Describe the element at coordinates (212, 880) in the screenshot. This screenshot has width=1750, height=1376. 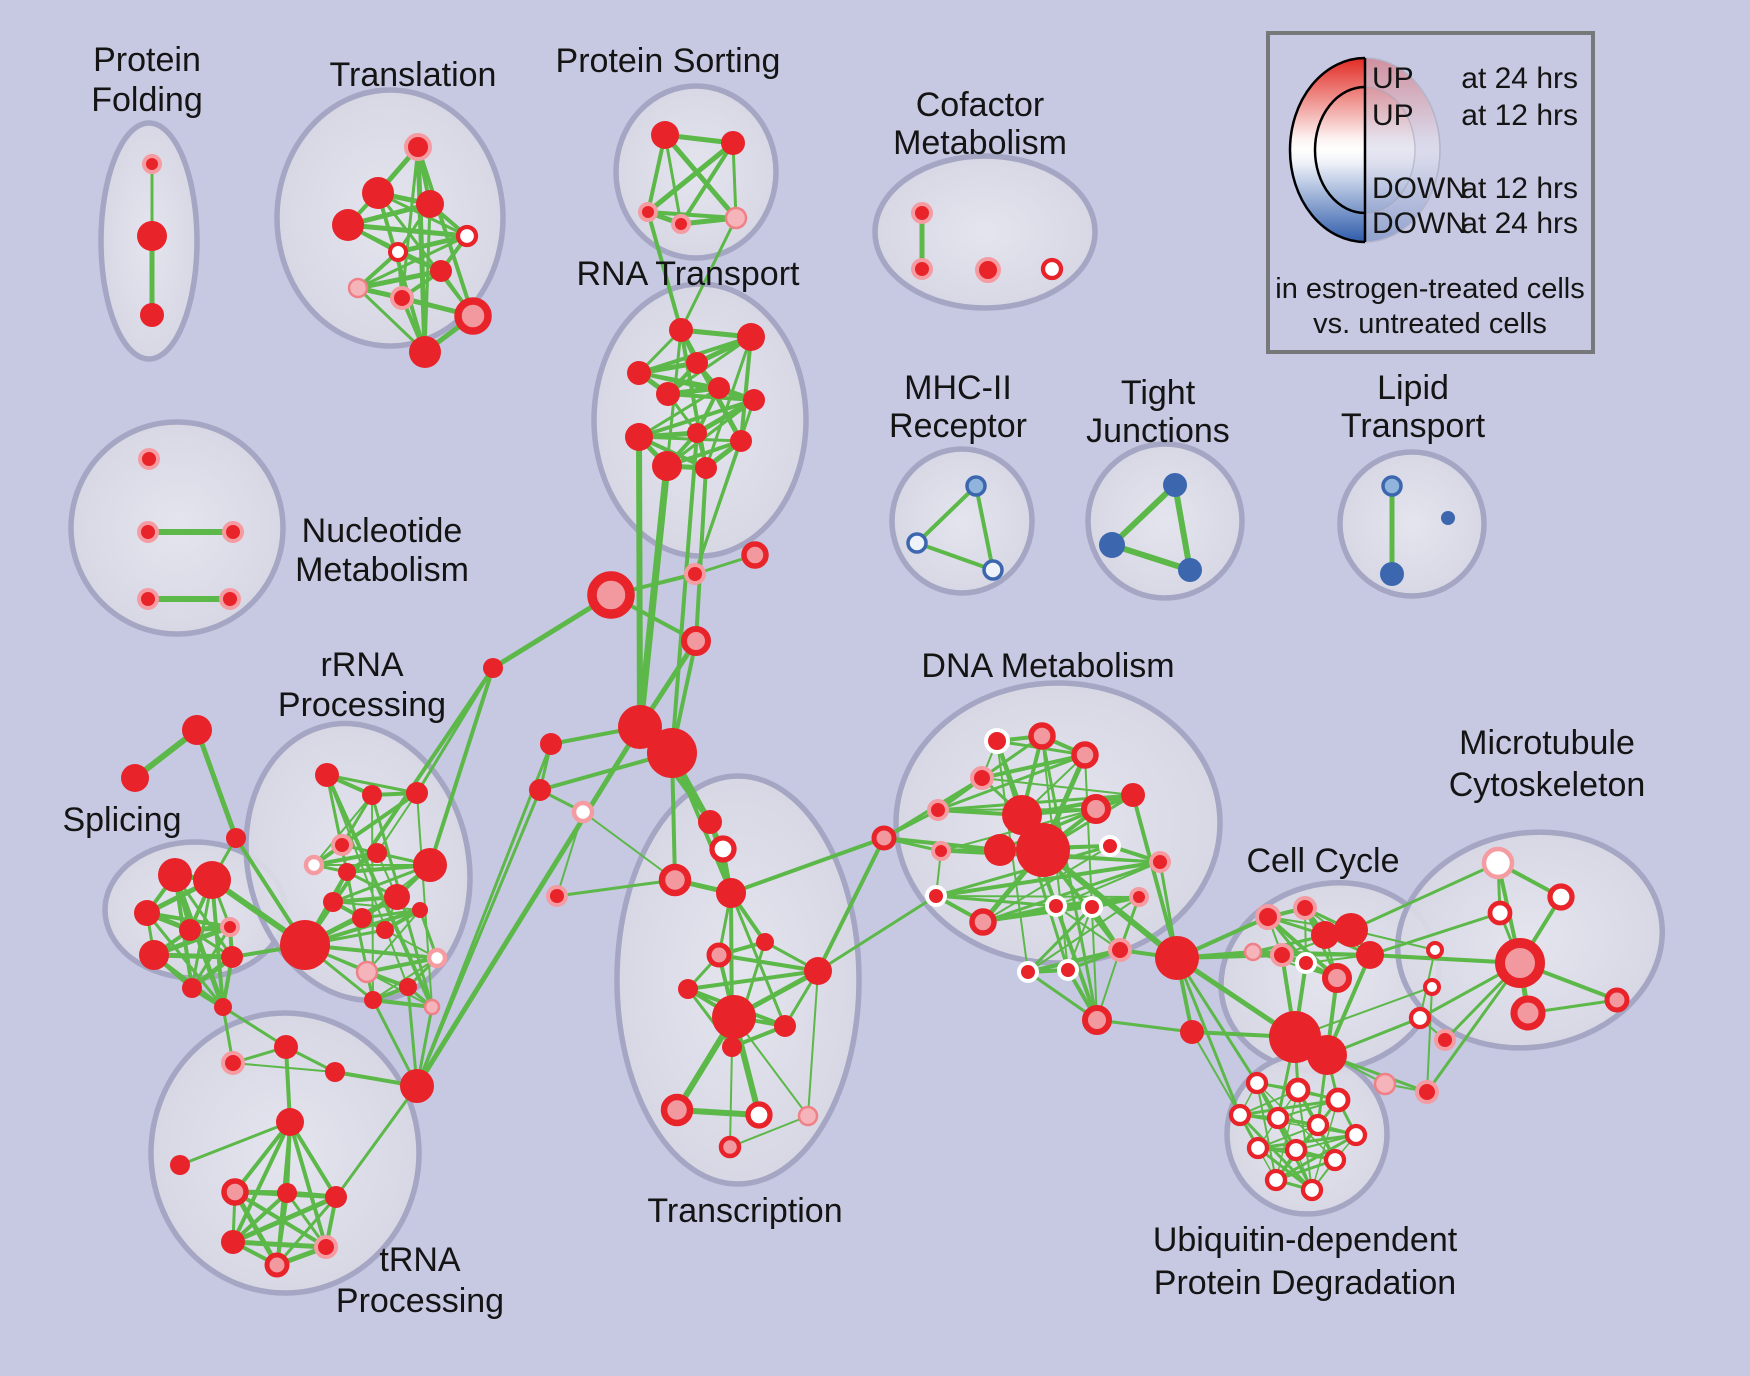
I see `node-sp1` at that location.